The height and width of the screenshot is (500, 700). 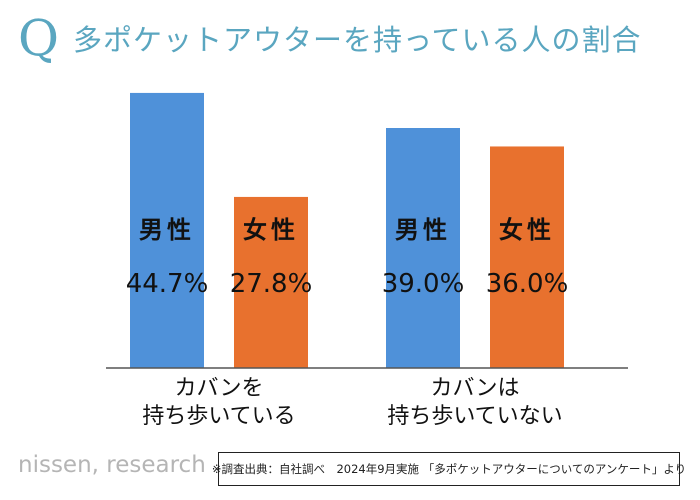 What do you see at coordinates (423, 284) in the screenshot?
I see `data-label: 39.0%` at bounding box center [423, 284].